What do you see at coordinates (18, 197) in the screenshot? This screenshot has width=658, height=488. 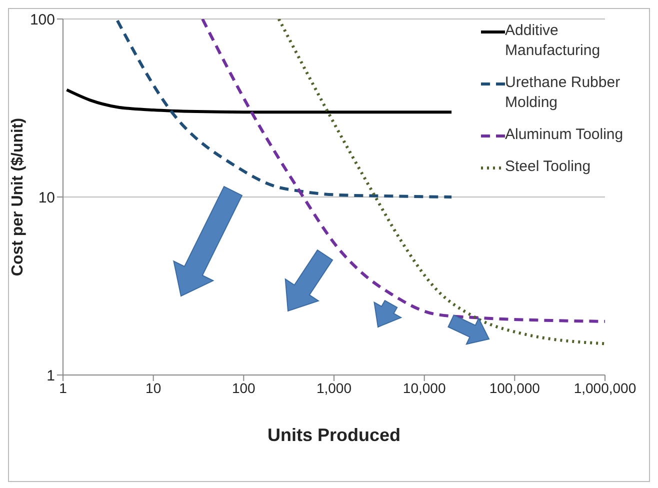 I see `y-axis-title: Cost per Unit ($/unit)` at bounding box center [18, 197].